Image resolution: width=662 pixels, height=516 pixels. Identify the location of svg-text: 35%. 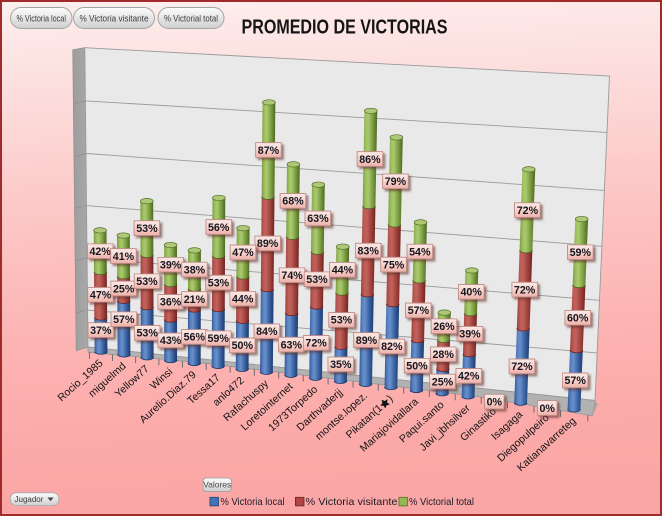
(341, 365).